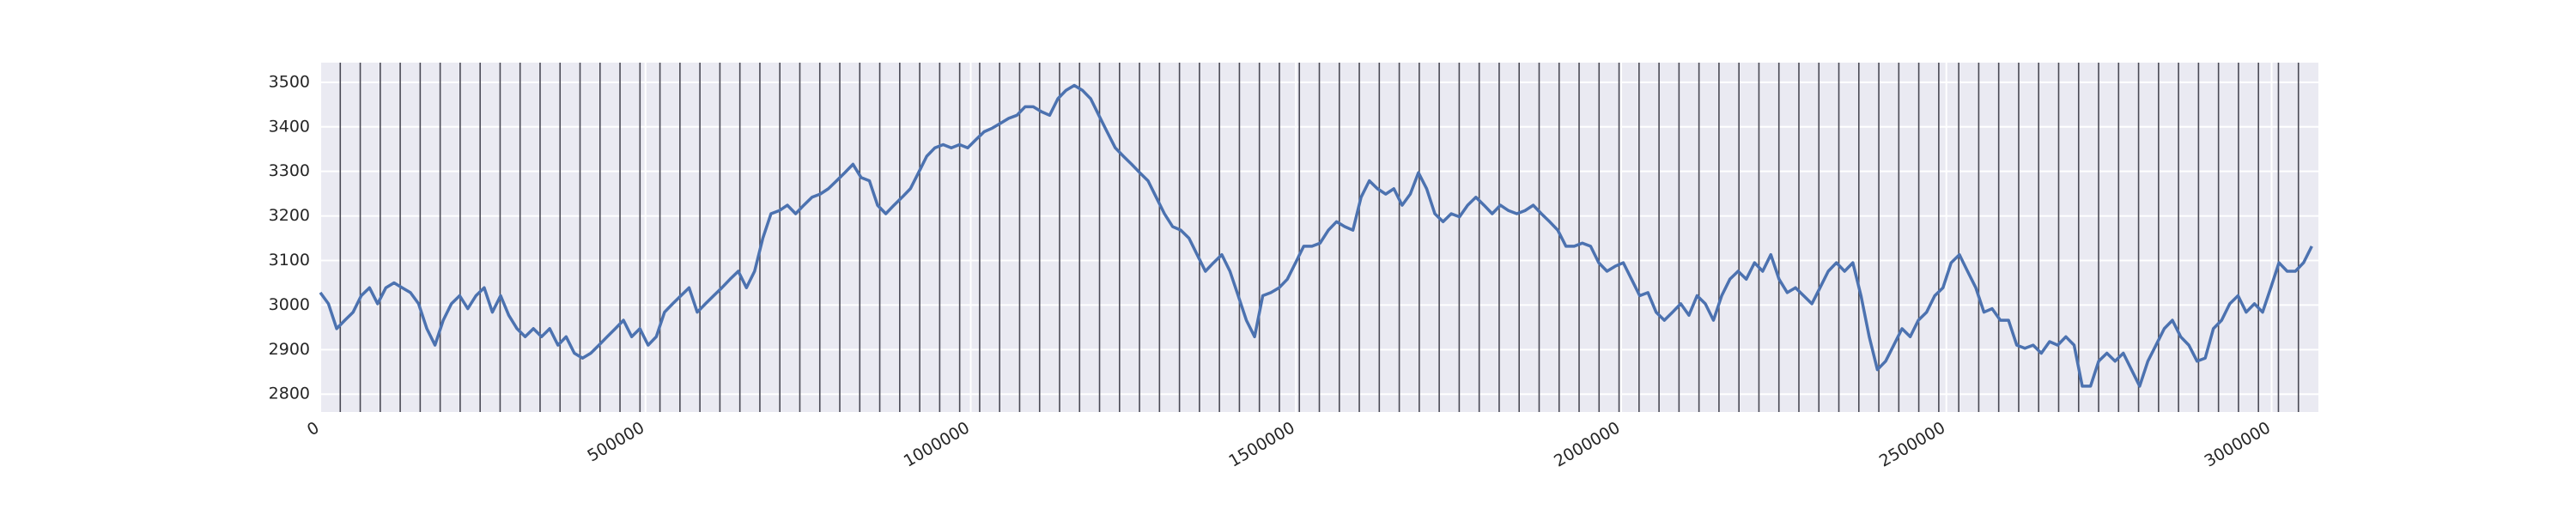 This screenshot has height=515, width=2576. I want to click on x-tick-label: 500000, so click(616, 441).